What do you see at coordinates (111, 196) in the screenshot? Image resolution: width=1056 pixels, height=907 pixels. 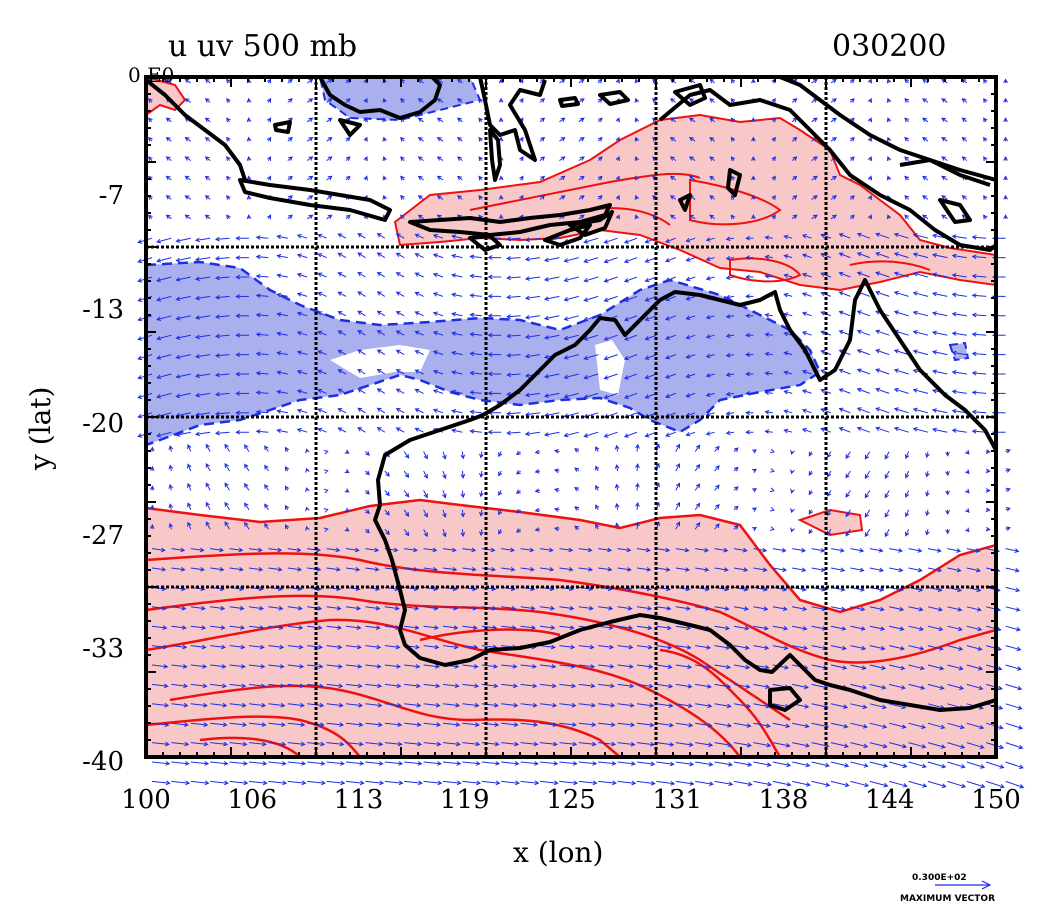 I see `y-tick-label: -7` at bounding box center [111, 196].